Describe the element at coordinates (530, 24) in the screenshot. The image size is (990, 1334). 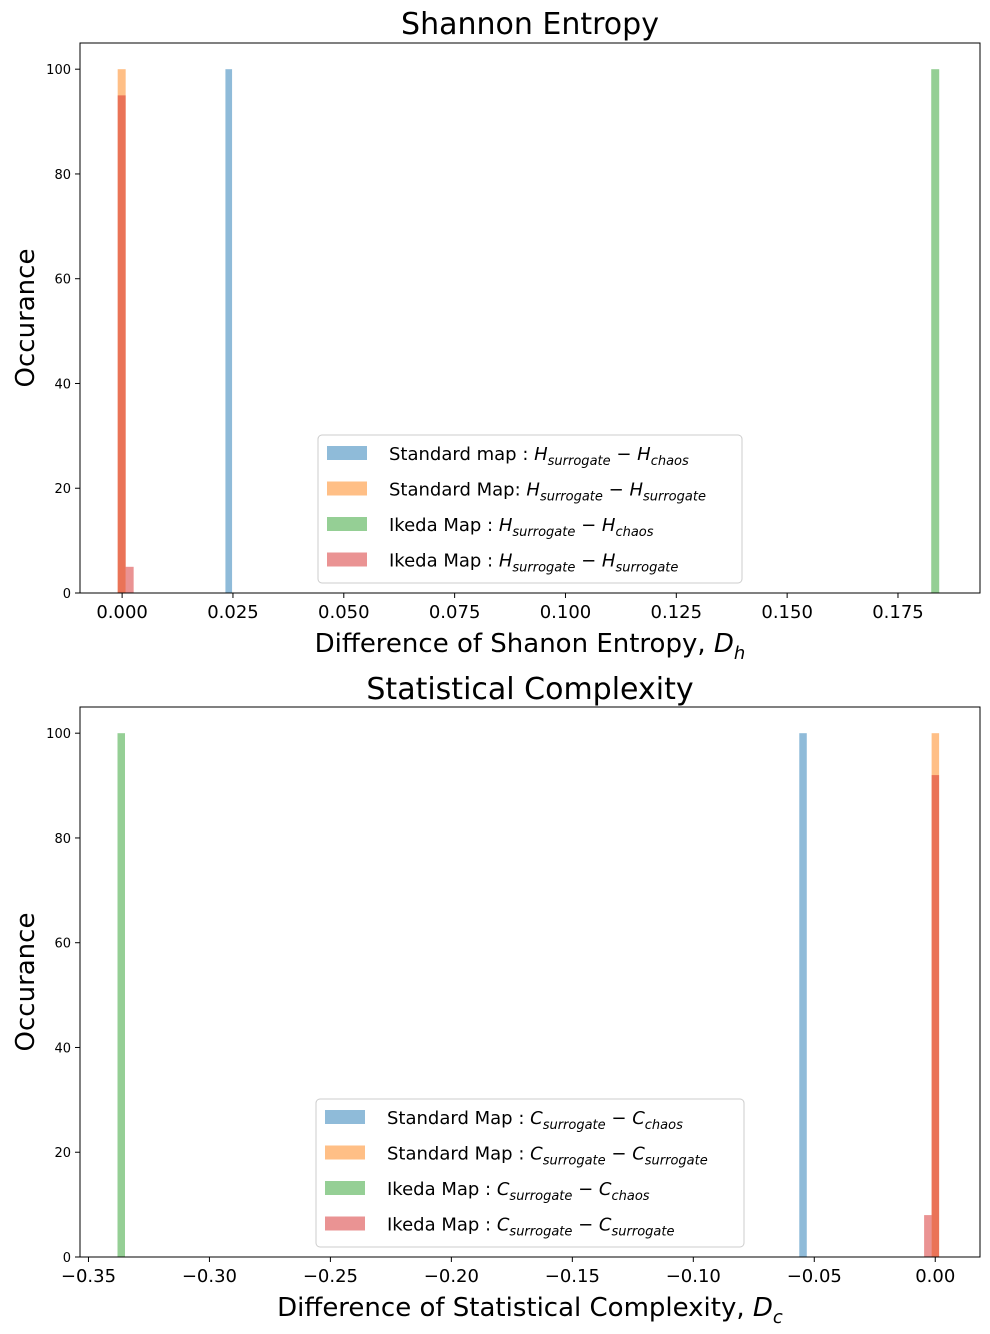
I see `chart-title: Shannon Entropy` at that location.